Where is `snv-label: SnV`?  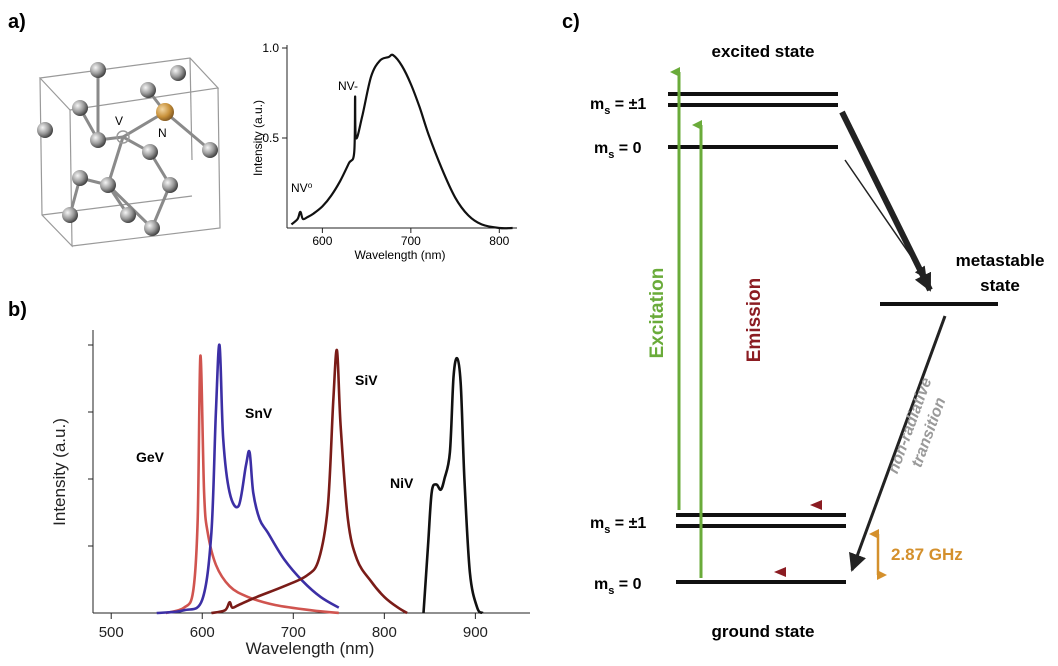 snv-label: SnV is located at coordinates (259, 413).